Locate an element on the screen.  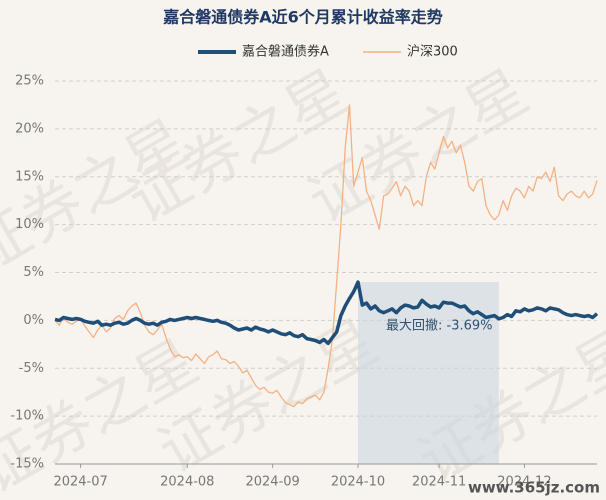
x-tick-label: 2024-12 is located at coordinates (524, 482).